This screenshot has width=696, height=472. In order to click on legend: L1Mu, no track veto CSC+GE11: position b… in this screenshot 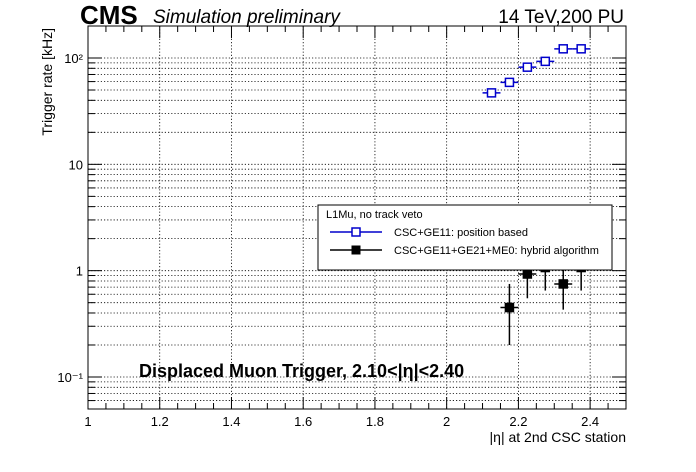, I will do `click(465, 237)`.